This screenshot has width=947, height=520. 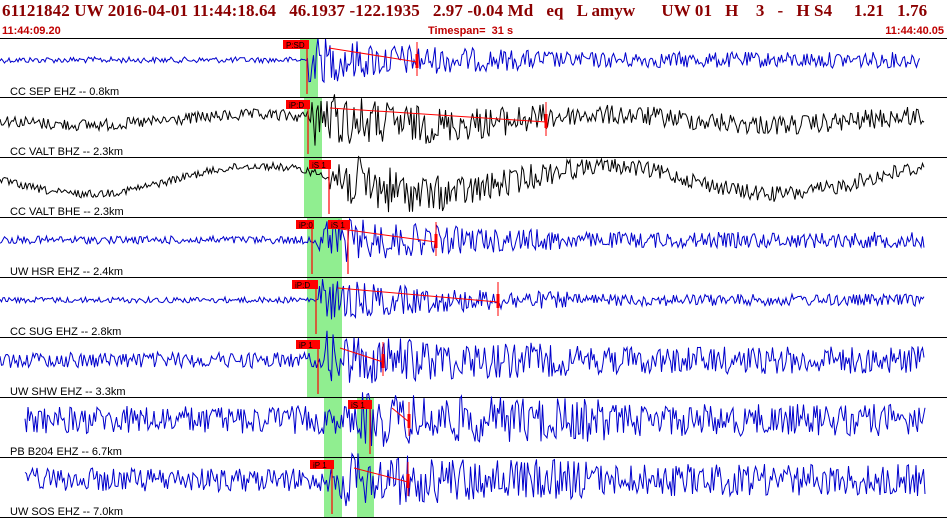 I want to click on timespan: Timespan= 31 s, so click(x=471, y=31).